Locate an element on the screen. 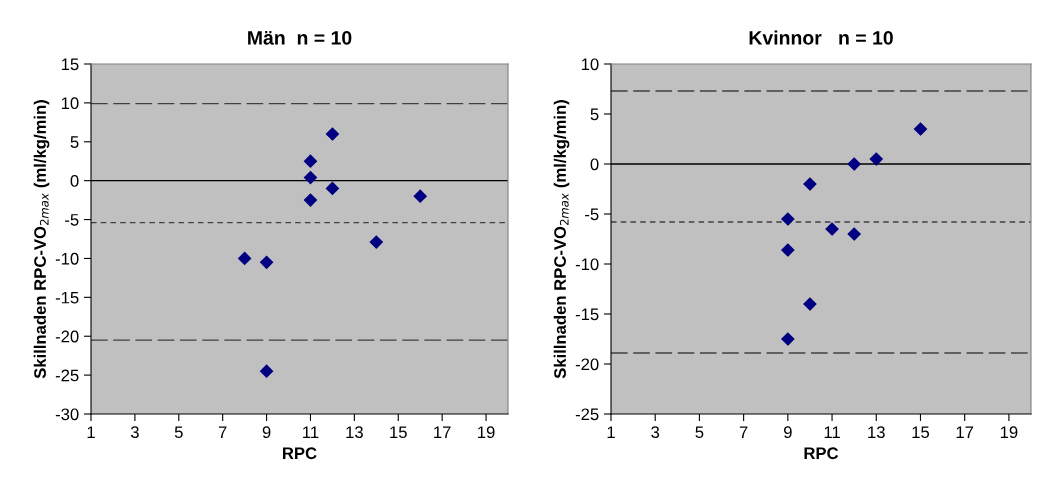  y-tick-label: 15 is located at coordinates (70, 64).